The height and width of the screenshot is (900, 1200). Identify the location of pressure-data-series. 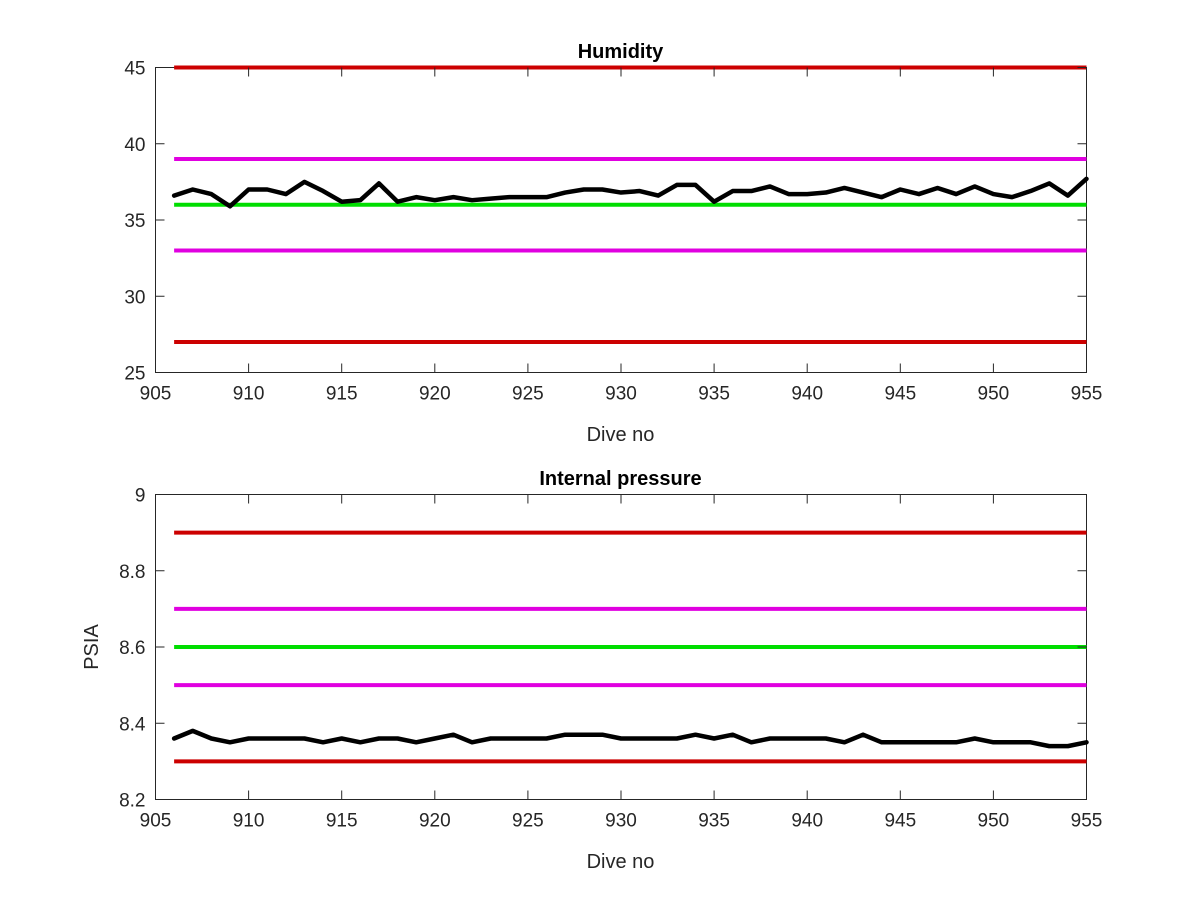
(630, 738).